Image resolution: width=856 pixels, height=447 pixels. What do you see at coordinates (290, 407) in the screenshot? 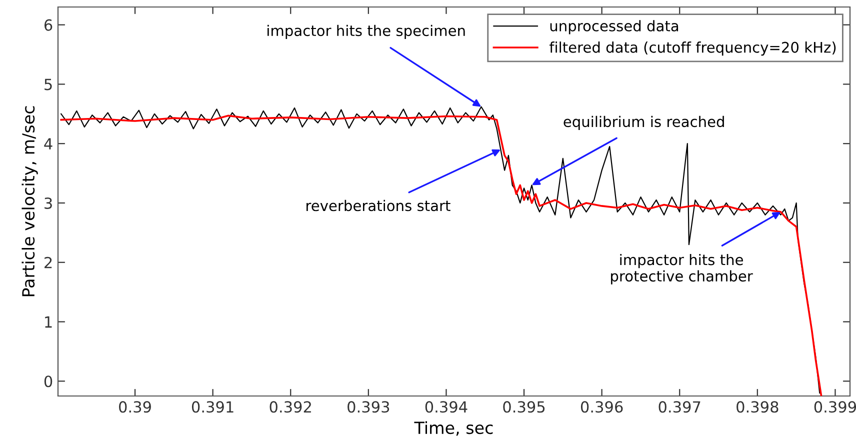
I see `x-tick-label: 0.392` at bounding box center [290, 407].